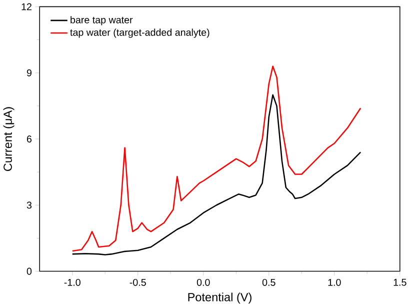  Describe the element at coordinates (334, 282) in the screenshot. I see `x-tick-label: 1.0` at that location.